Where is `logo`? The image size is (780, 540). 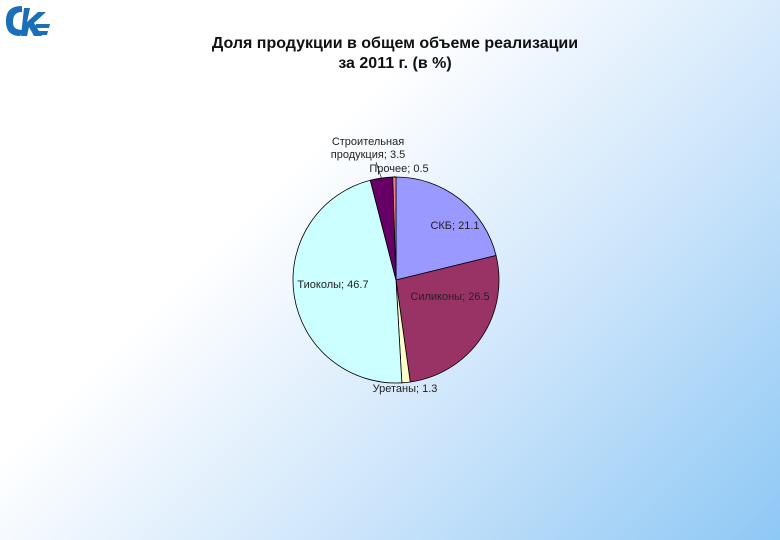 logo is located at coordinates (28, 21).